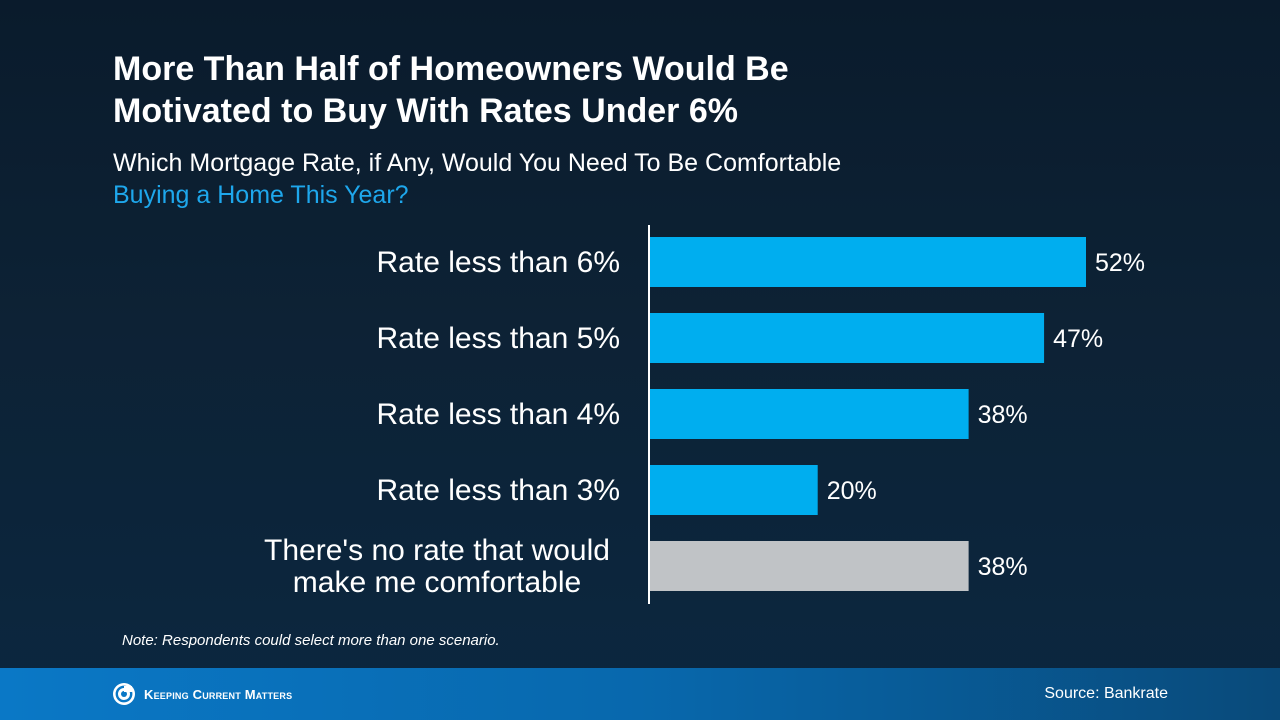  I want to click on data-label-3: 20%, so click(852, 491).